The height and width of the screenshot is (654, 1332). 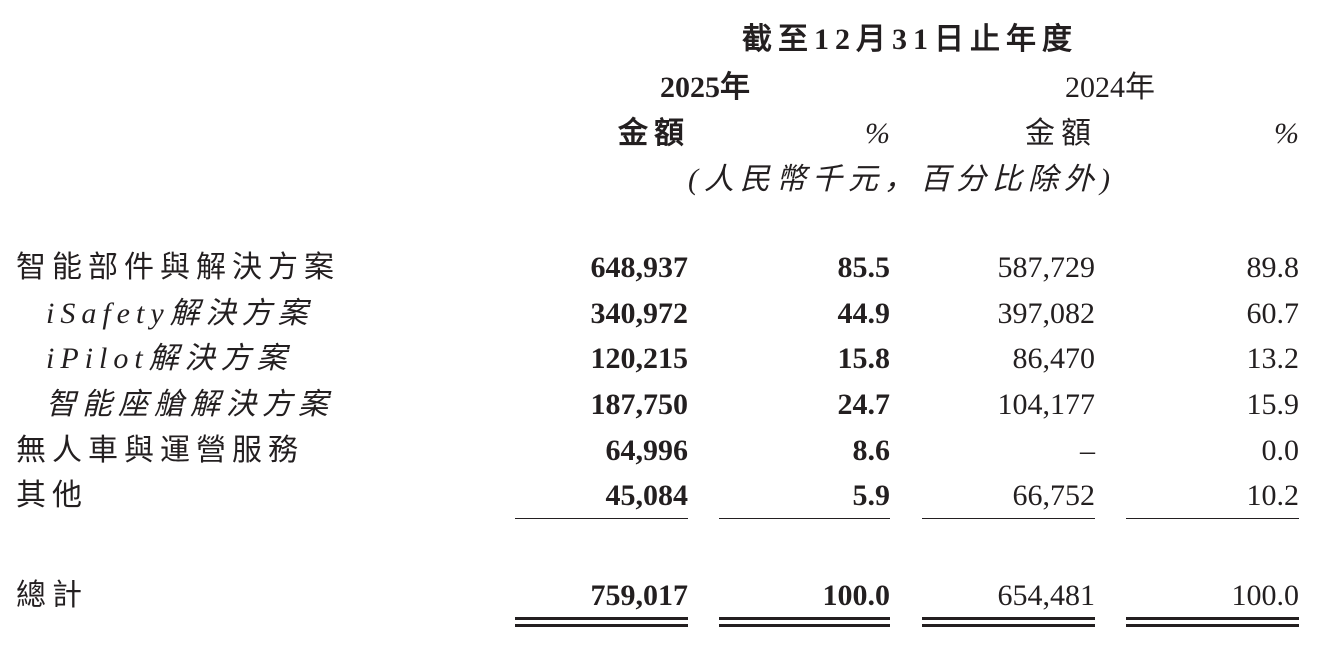 What do you see at coordinates (804, 518) in the screenshot?
I see `rule-col2` at bounding box center [804, 518].